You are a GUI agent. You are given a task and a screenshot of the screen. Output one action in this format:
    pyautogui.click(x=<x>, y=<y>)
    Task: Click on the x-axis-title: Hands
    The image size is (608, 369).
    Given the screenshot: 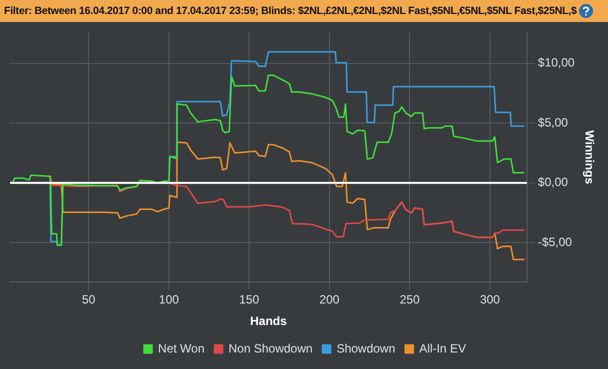 What is the action you would take?
    pyautogui.click(x=269, y=321)
    